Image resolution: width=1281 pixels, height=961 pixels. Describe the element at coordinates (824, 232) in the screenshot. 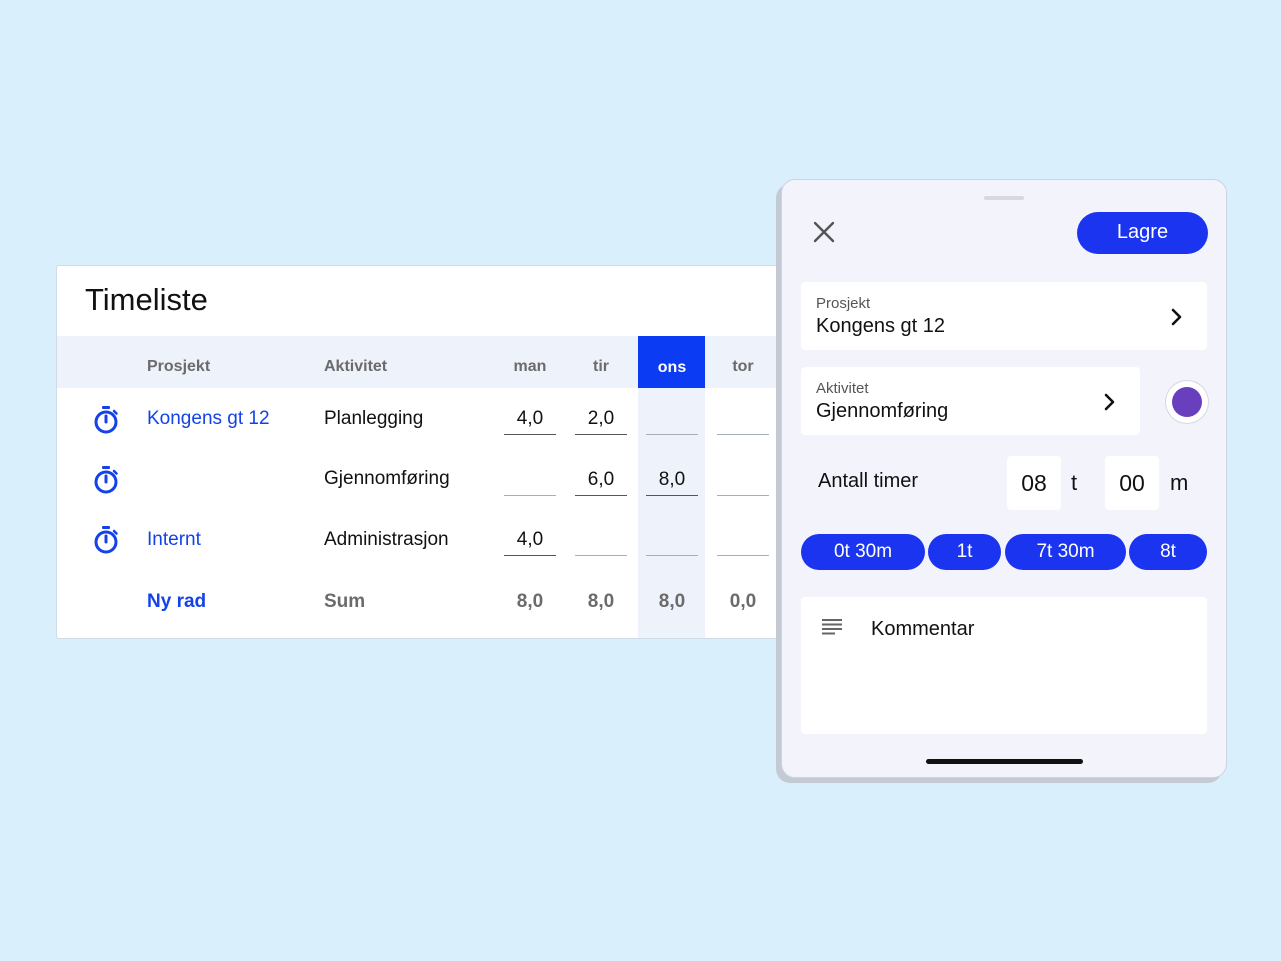

I see `close-icon` at that location.